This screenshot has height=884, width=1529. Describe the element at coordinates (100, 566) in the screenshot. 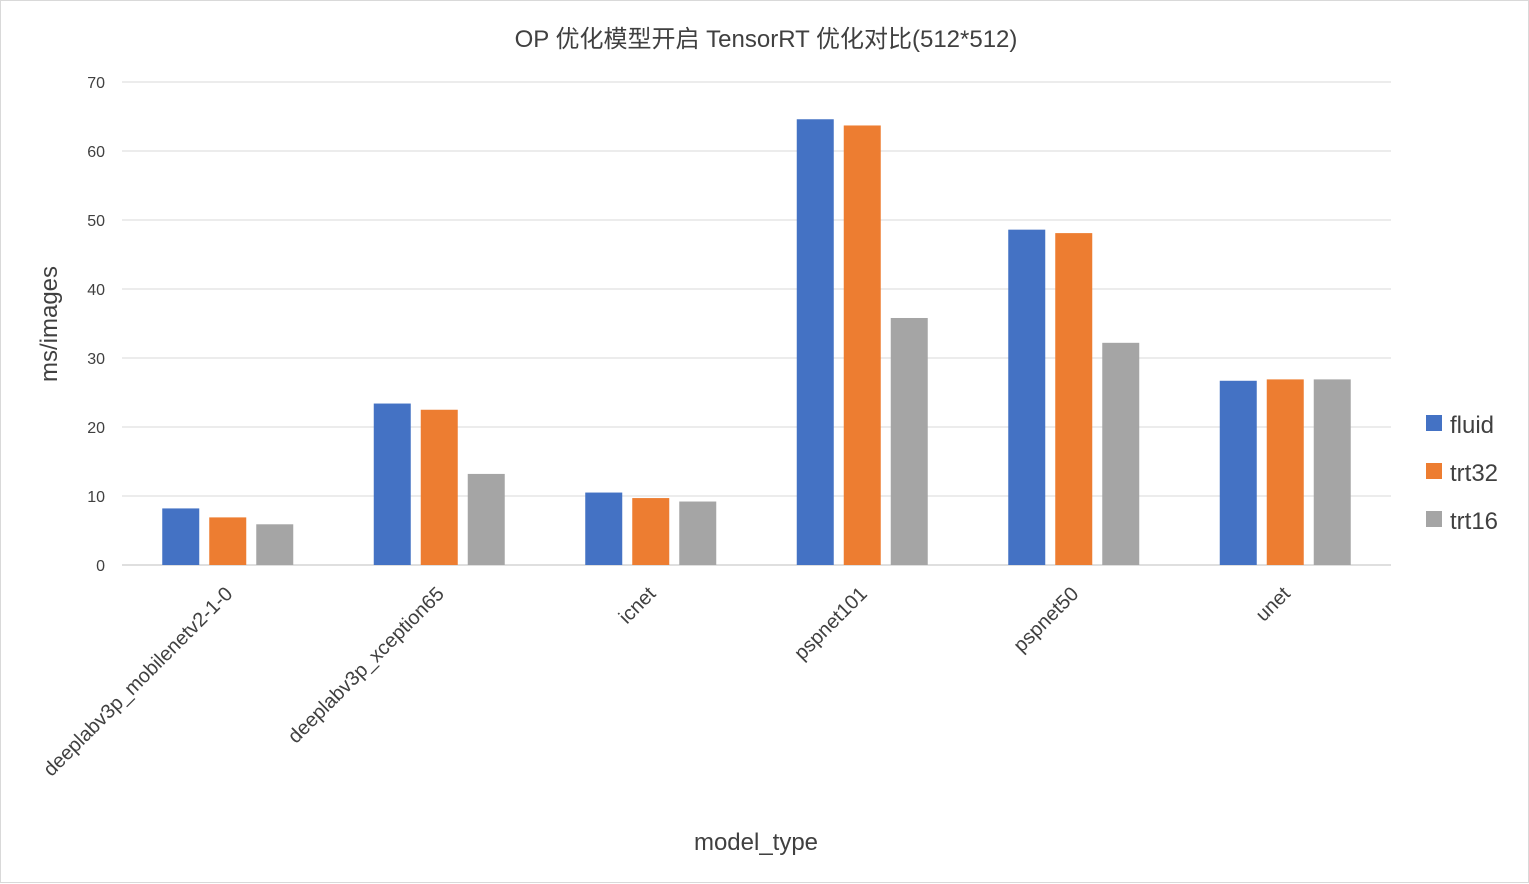

I see `y-tick-label: 0` at that location.